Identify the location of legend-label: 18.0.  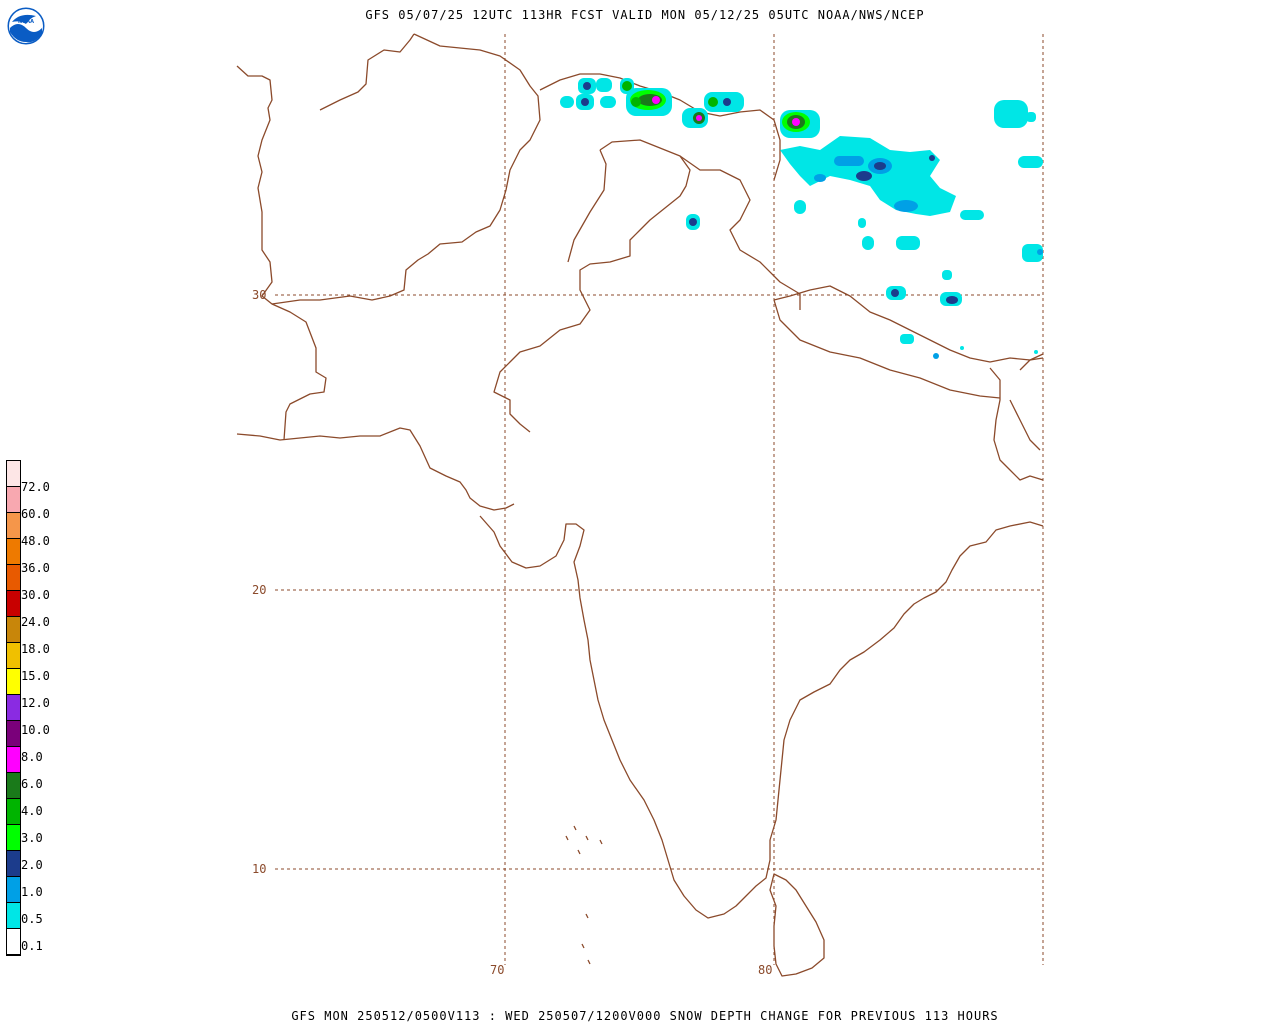
(35, 649).